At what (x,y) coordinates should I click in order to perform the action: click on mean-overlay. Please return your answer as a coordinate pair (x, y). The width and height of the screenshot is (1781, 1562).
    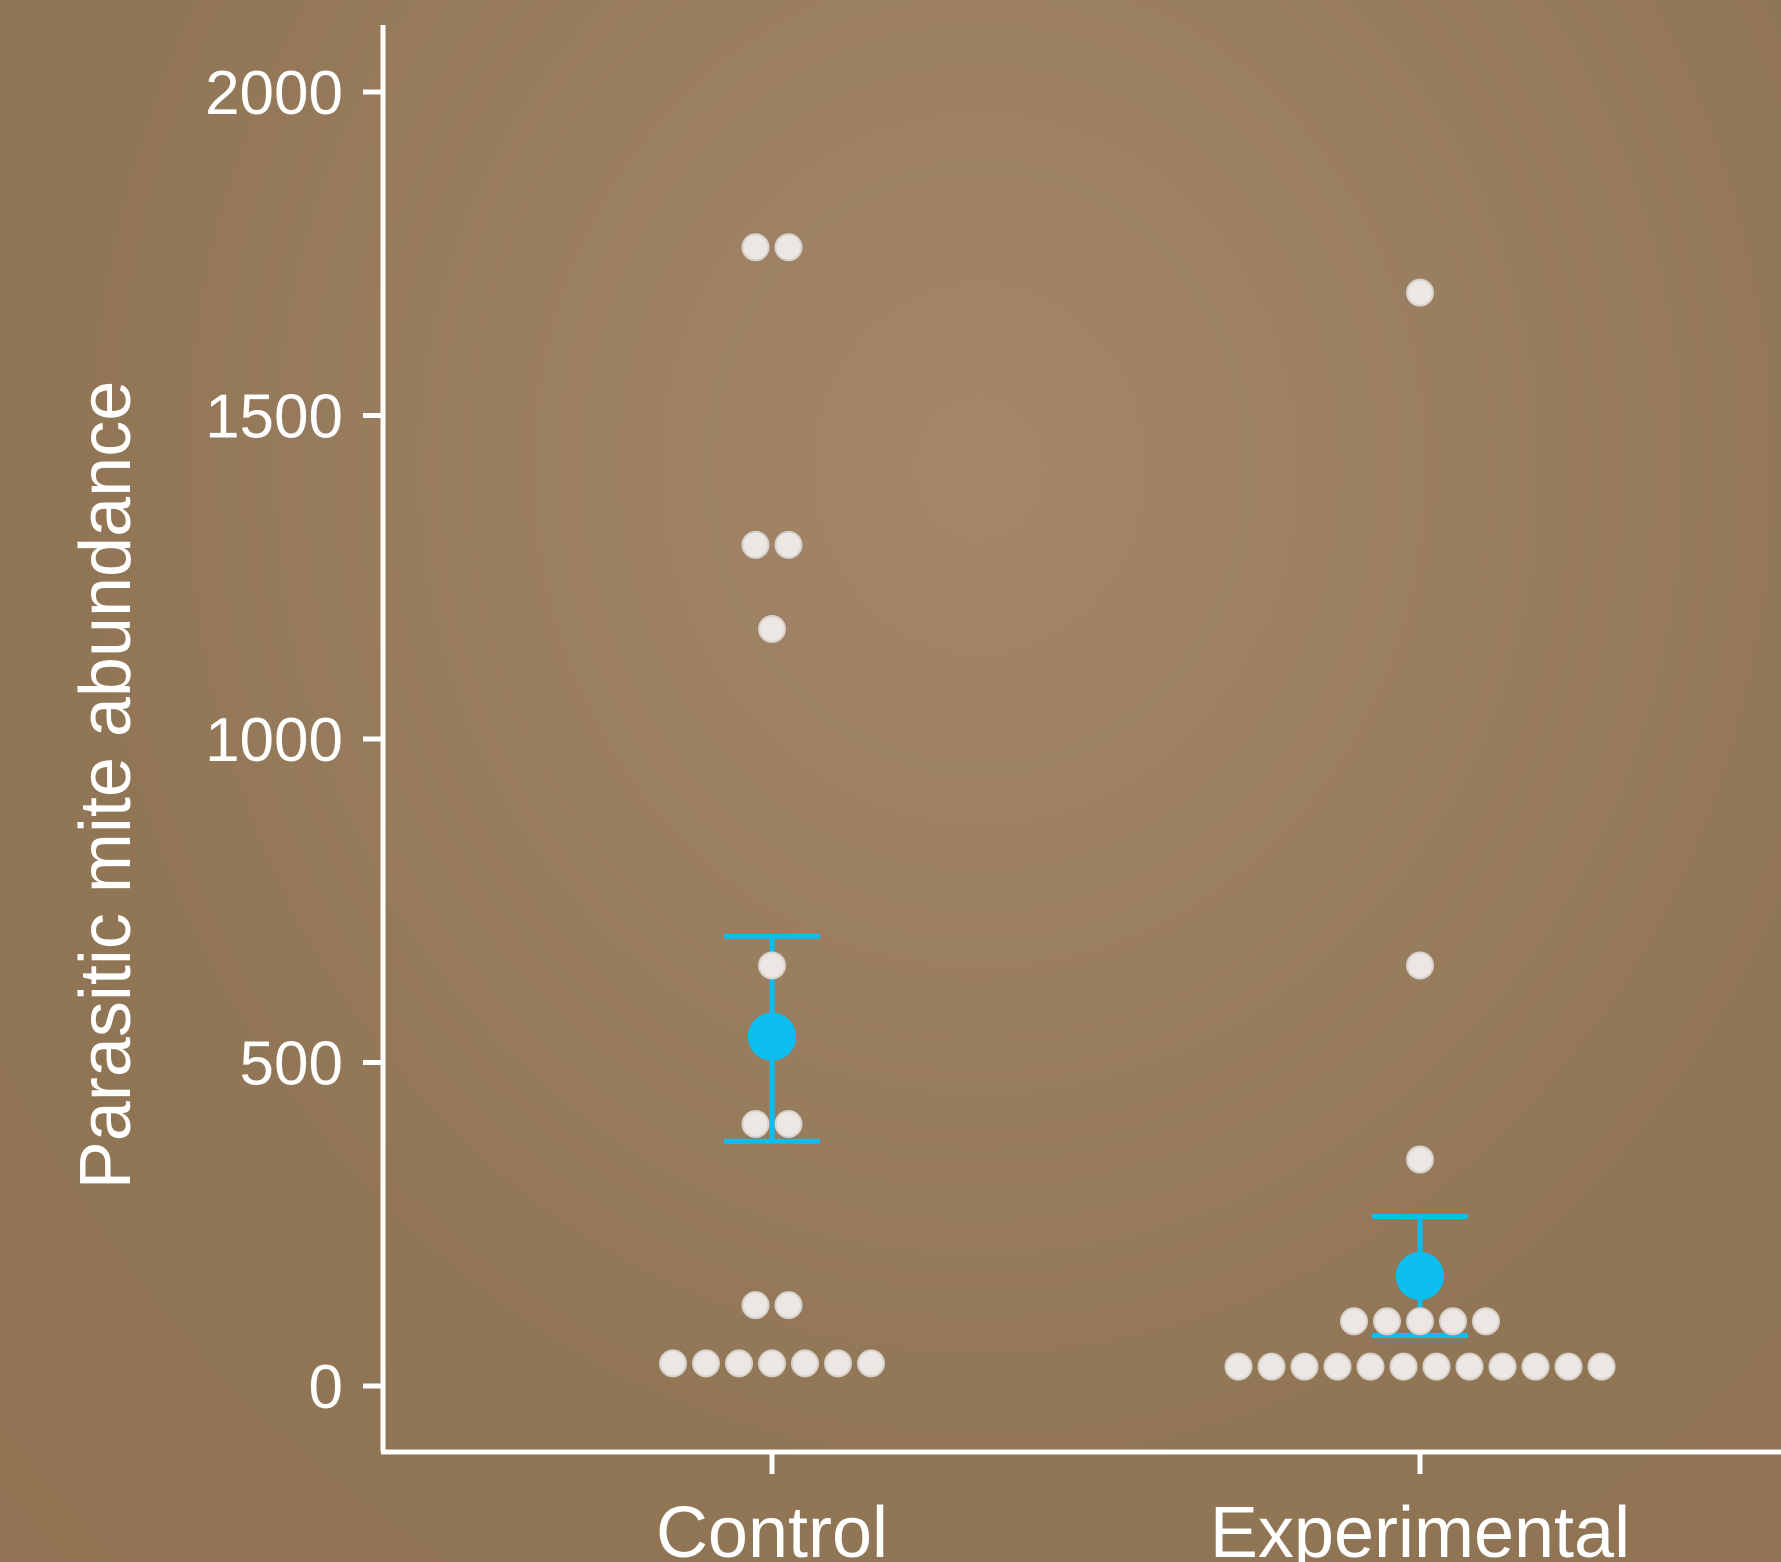
    Looking at the image, I should click on (1096, 1156).